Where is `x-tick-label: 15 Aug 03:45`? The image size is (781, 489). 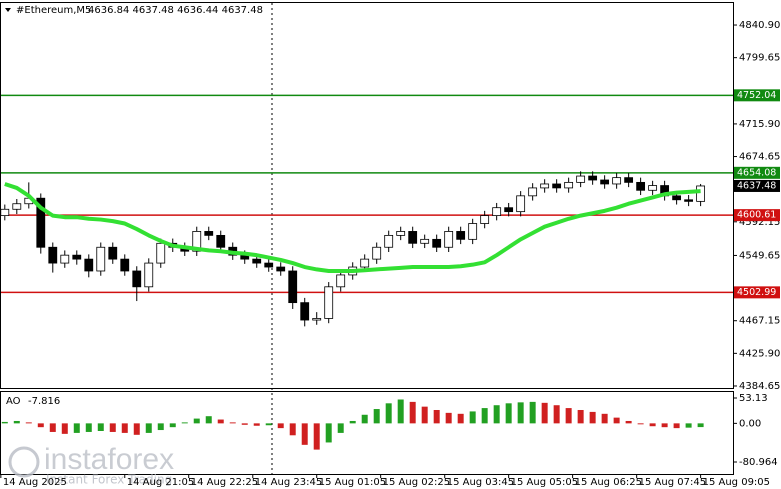 x-tick-label: 15 Aug 03:45 is located at coordinates (480, 482).